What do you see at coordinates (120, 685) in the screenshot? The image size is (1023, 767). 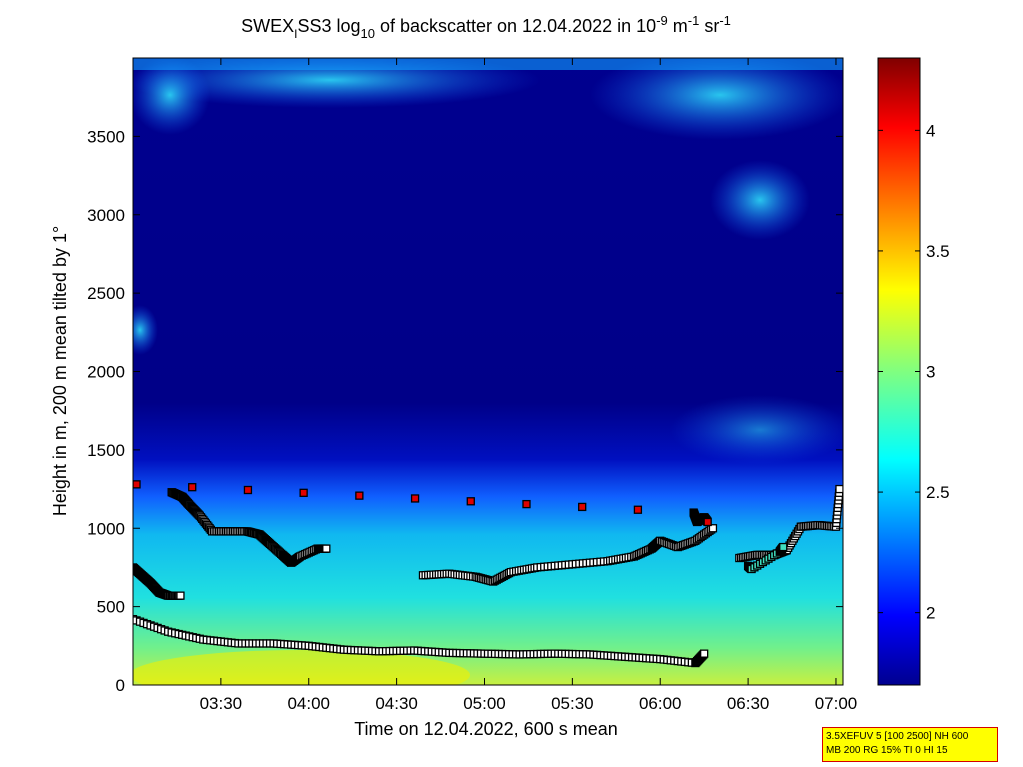 I see `y-tick-label: 0` at bounding box center [120, 685].